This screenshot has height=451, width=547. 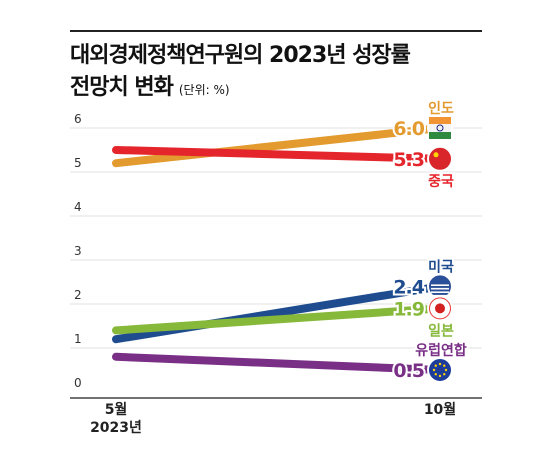 What do you see at coordinates (441, 267) in the screenshot?
I see `country-label: 미국` at bounding box center [441, 267].